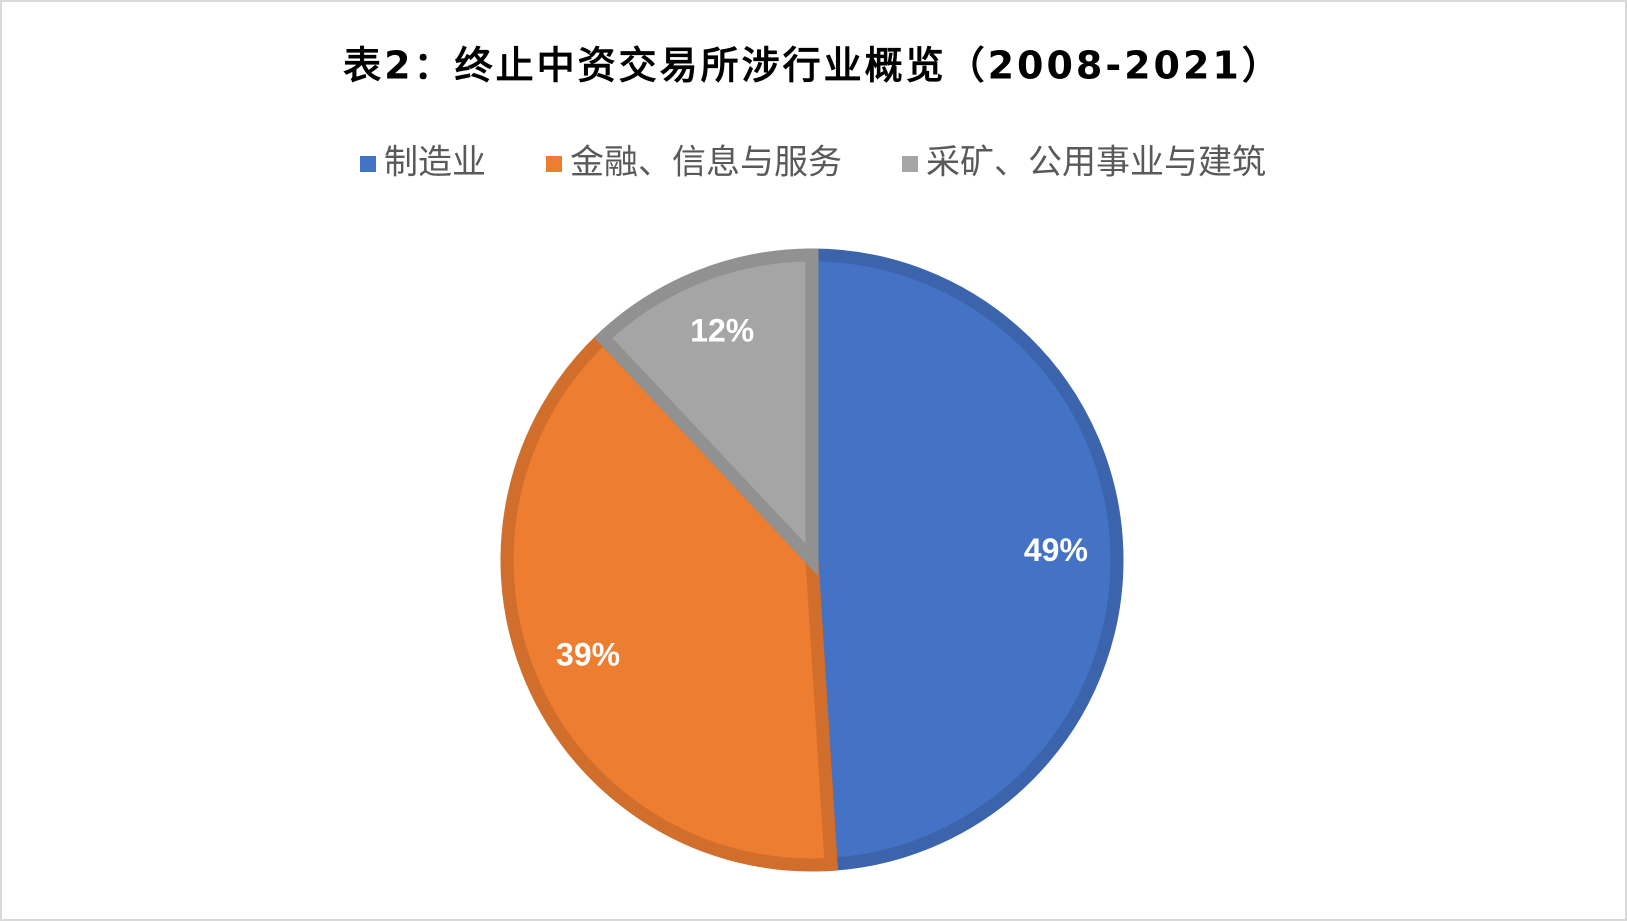  I want to click on legend-label: 制造业, so click(435, 163).